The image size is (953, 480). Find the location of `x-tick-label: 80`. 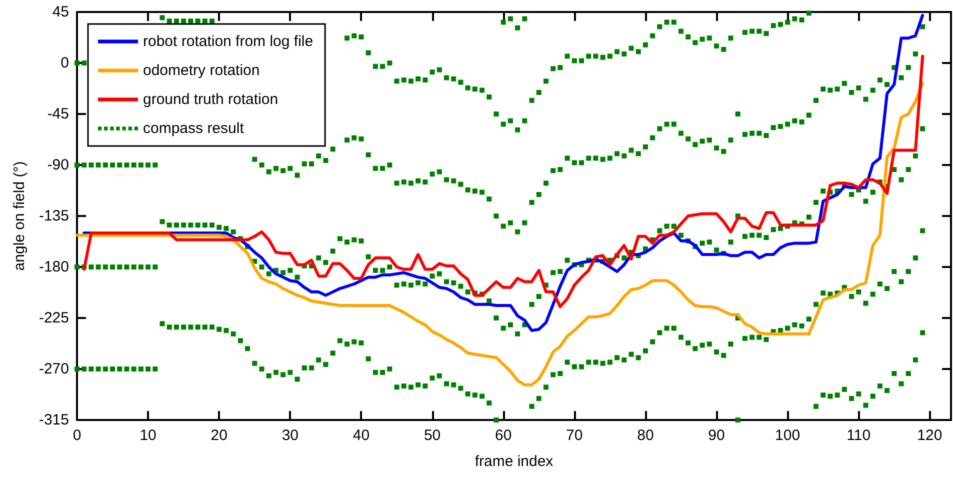

x-tick-label: 80 is located at coordinates (645, 435).